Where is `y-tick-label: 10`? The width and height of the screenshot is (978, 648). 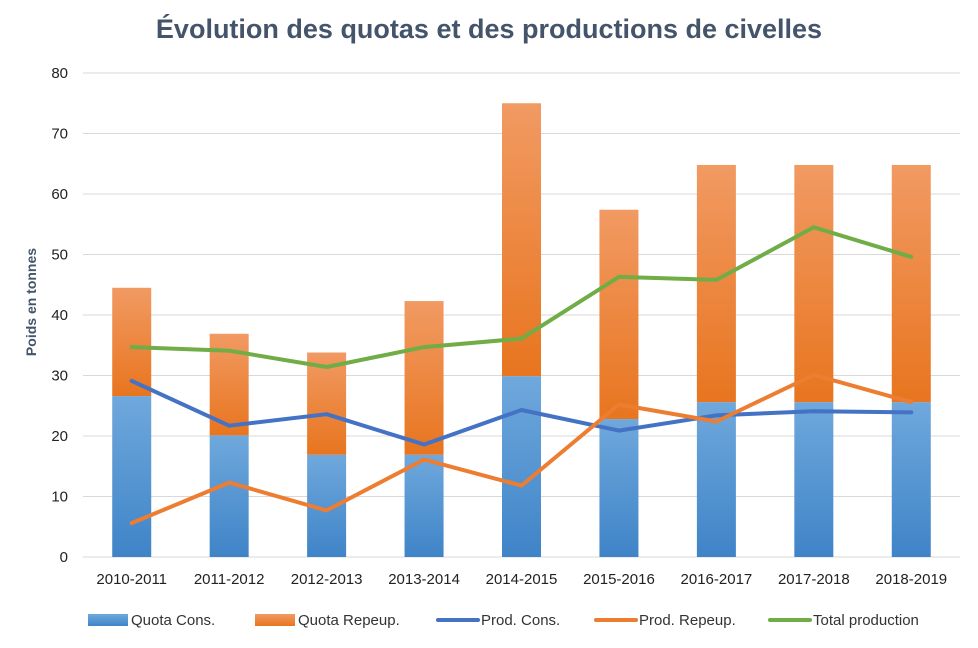 y-tick-label: 10 is located at coordinates (59, 497).